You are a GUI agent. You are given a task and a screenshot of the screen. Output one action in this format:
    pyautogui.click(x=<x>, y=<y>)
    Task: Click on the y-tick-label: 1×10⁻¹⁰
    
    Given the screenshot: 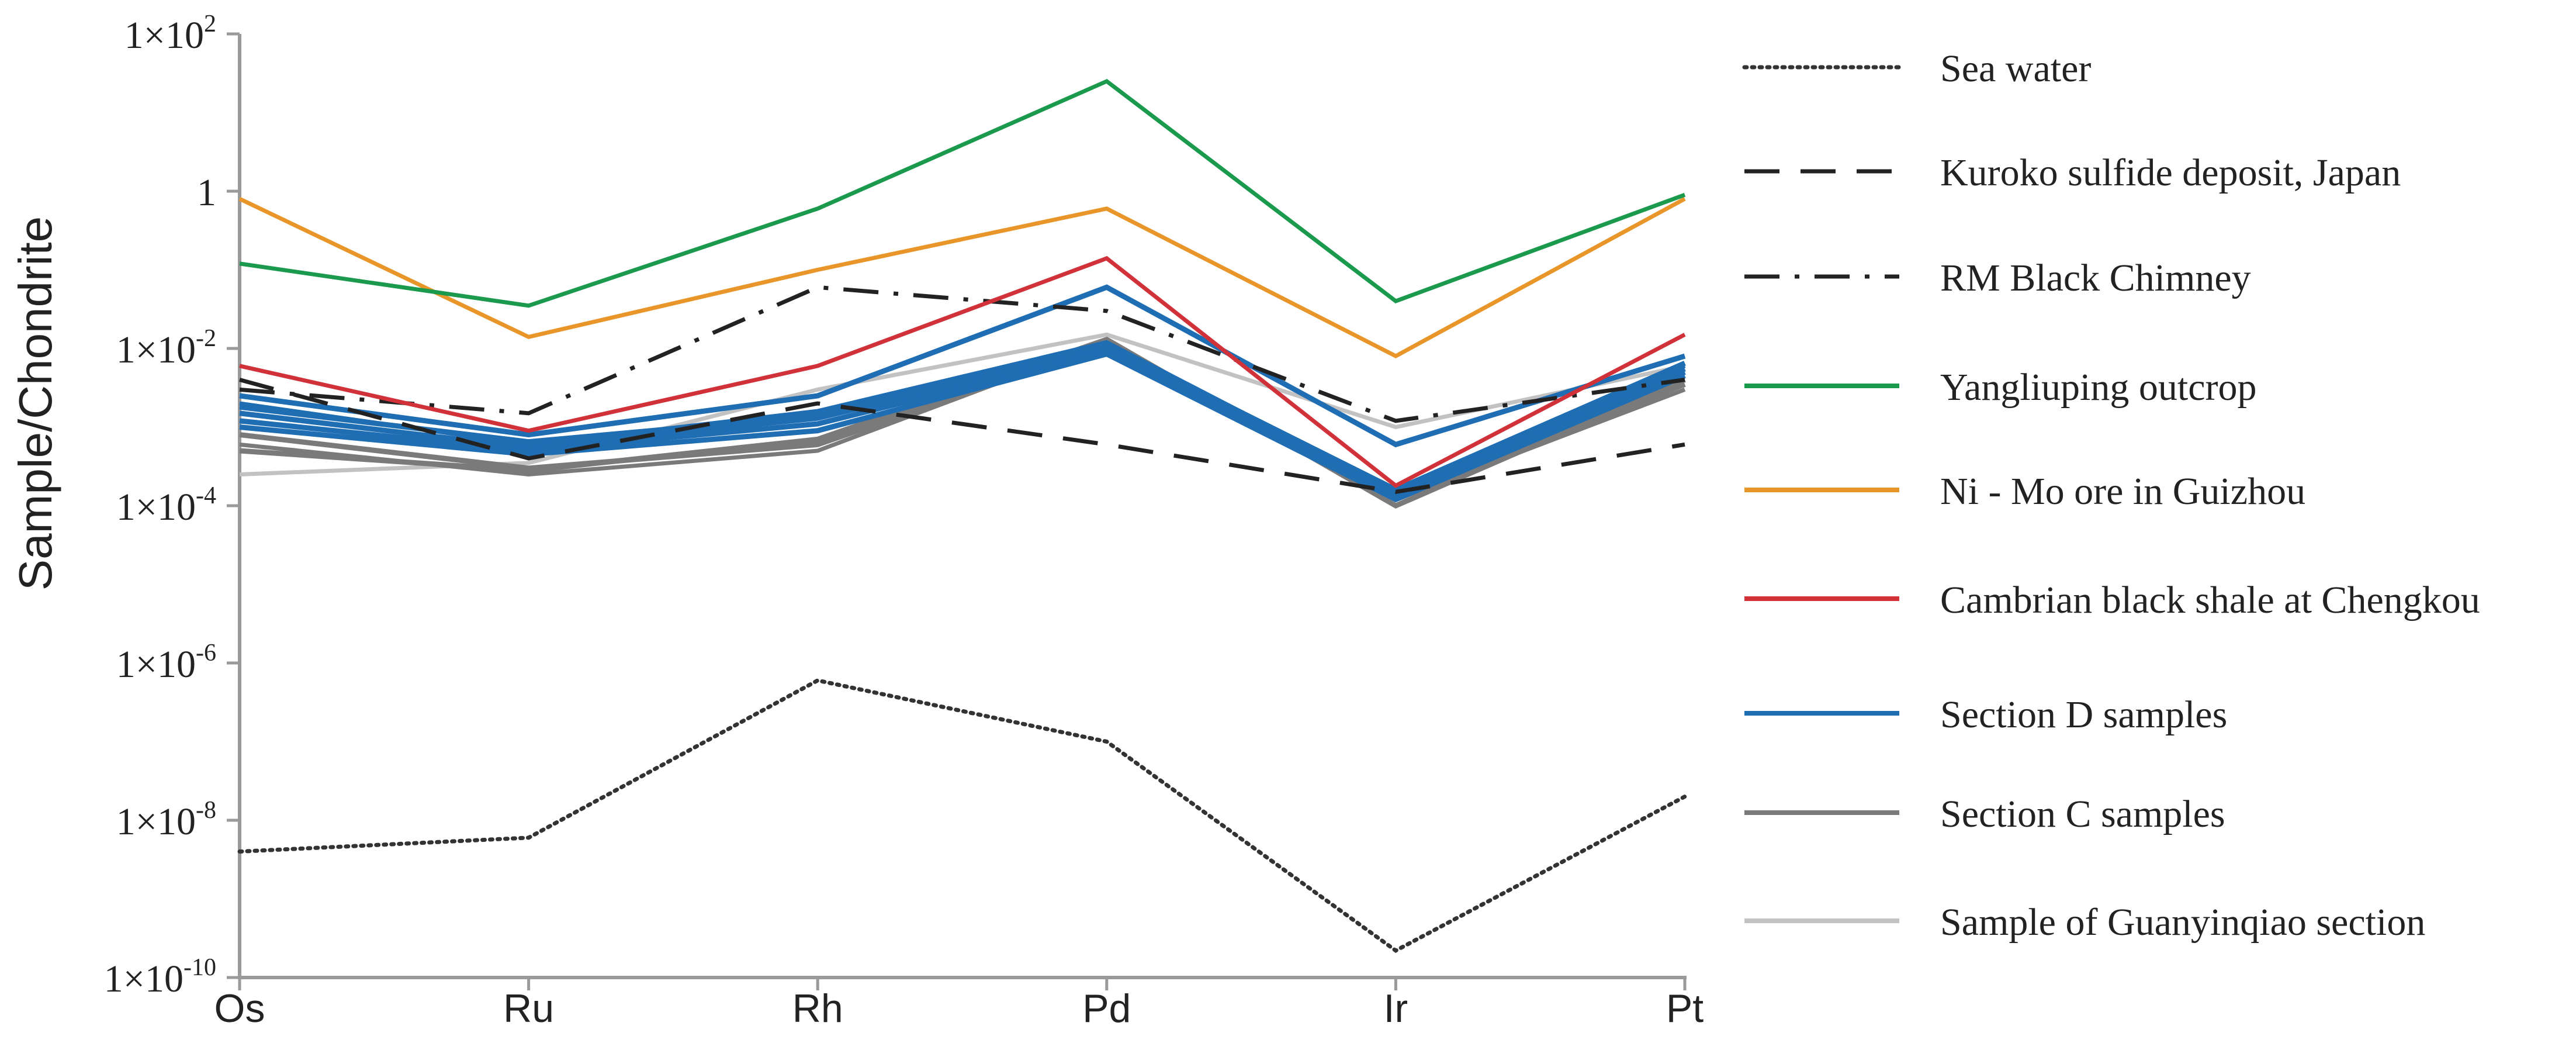 What is the action you would take?
    pyautogui.click(x=160, y=977)
    